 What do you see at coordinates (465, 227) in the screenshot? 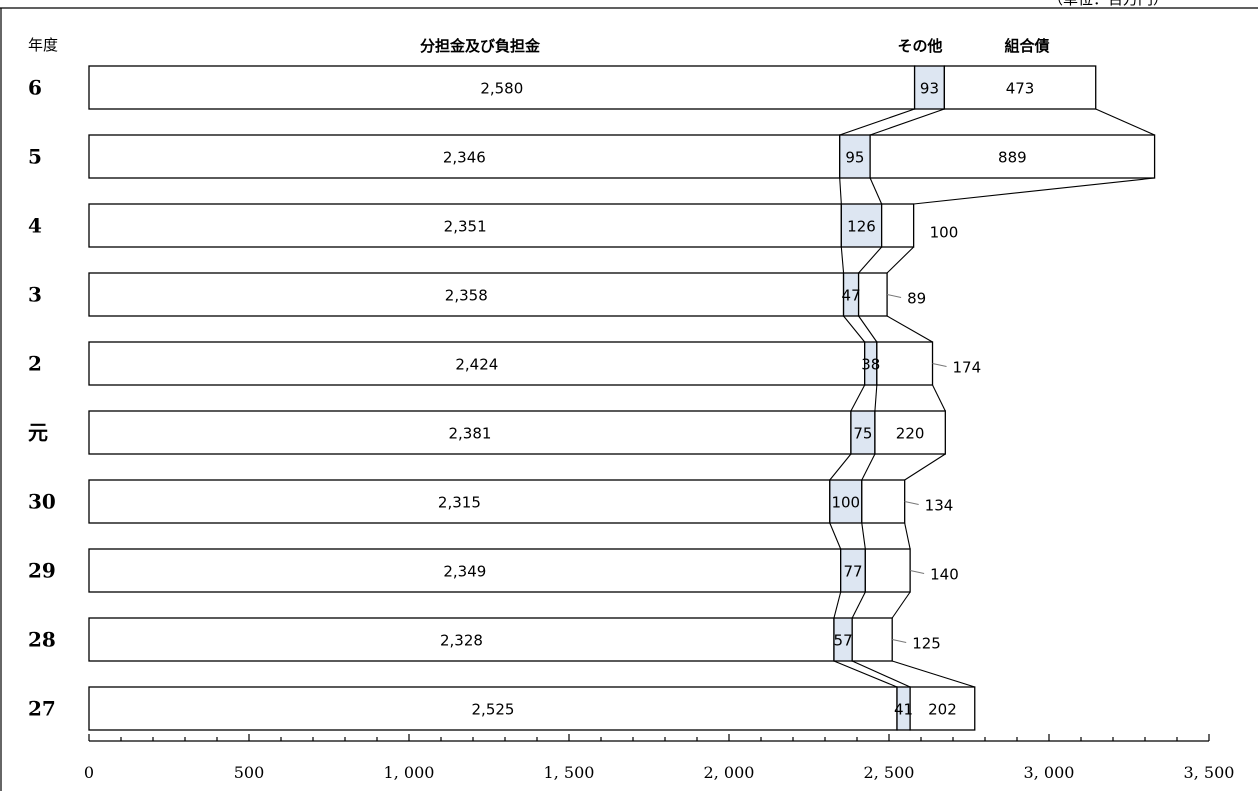
I see `value-label-main: 2,351` at bounding box center [465, 227].